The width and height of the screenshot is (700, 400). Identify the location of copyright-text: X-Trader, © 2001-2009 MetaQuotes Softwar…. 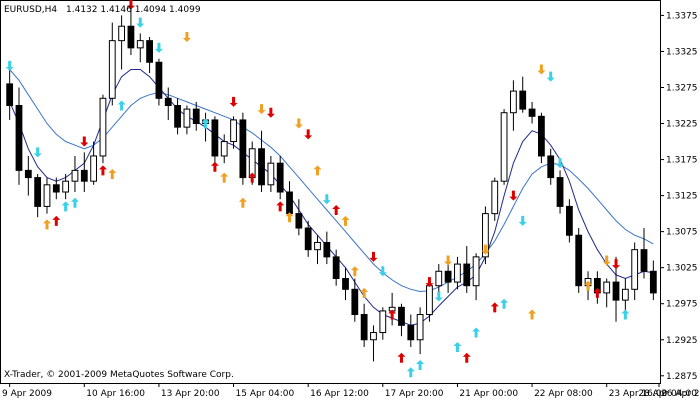
(119, 375).